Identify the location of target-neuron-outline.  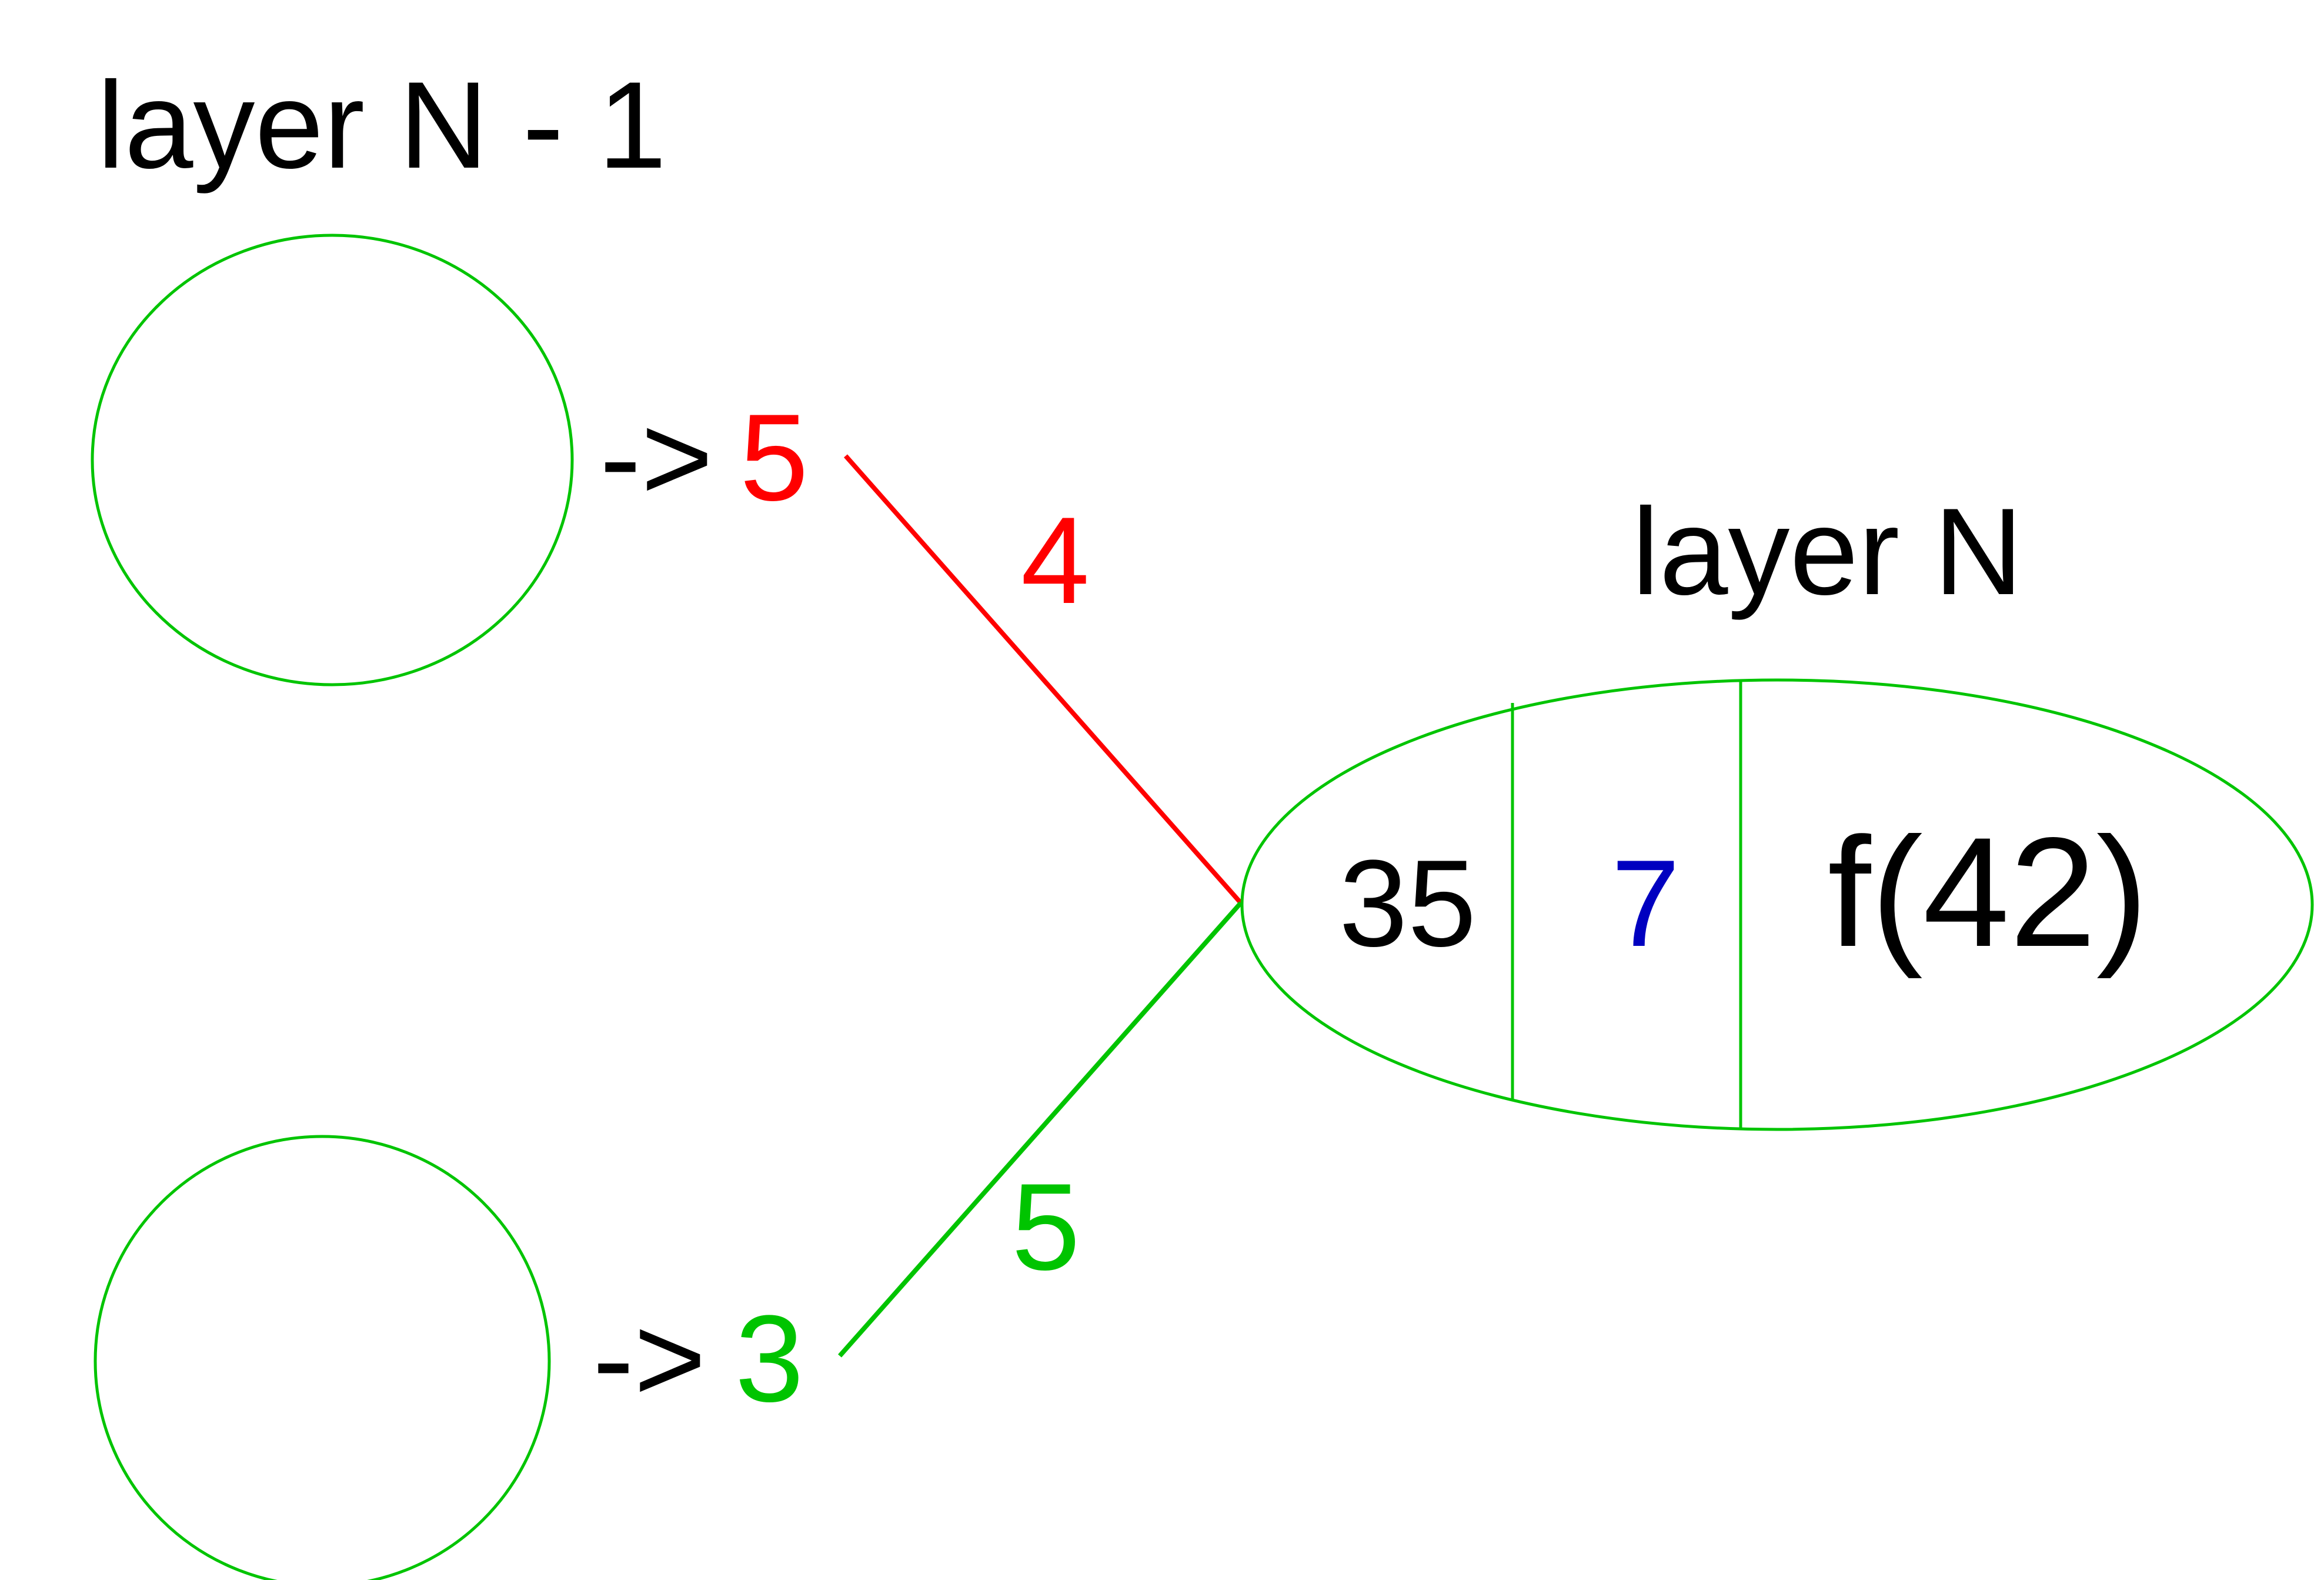
(1777, 904).